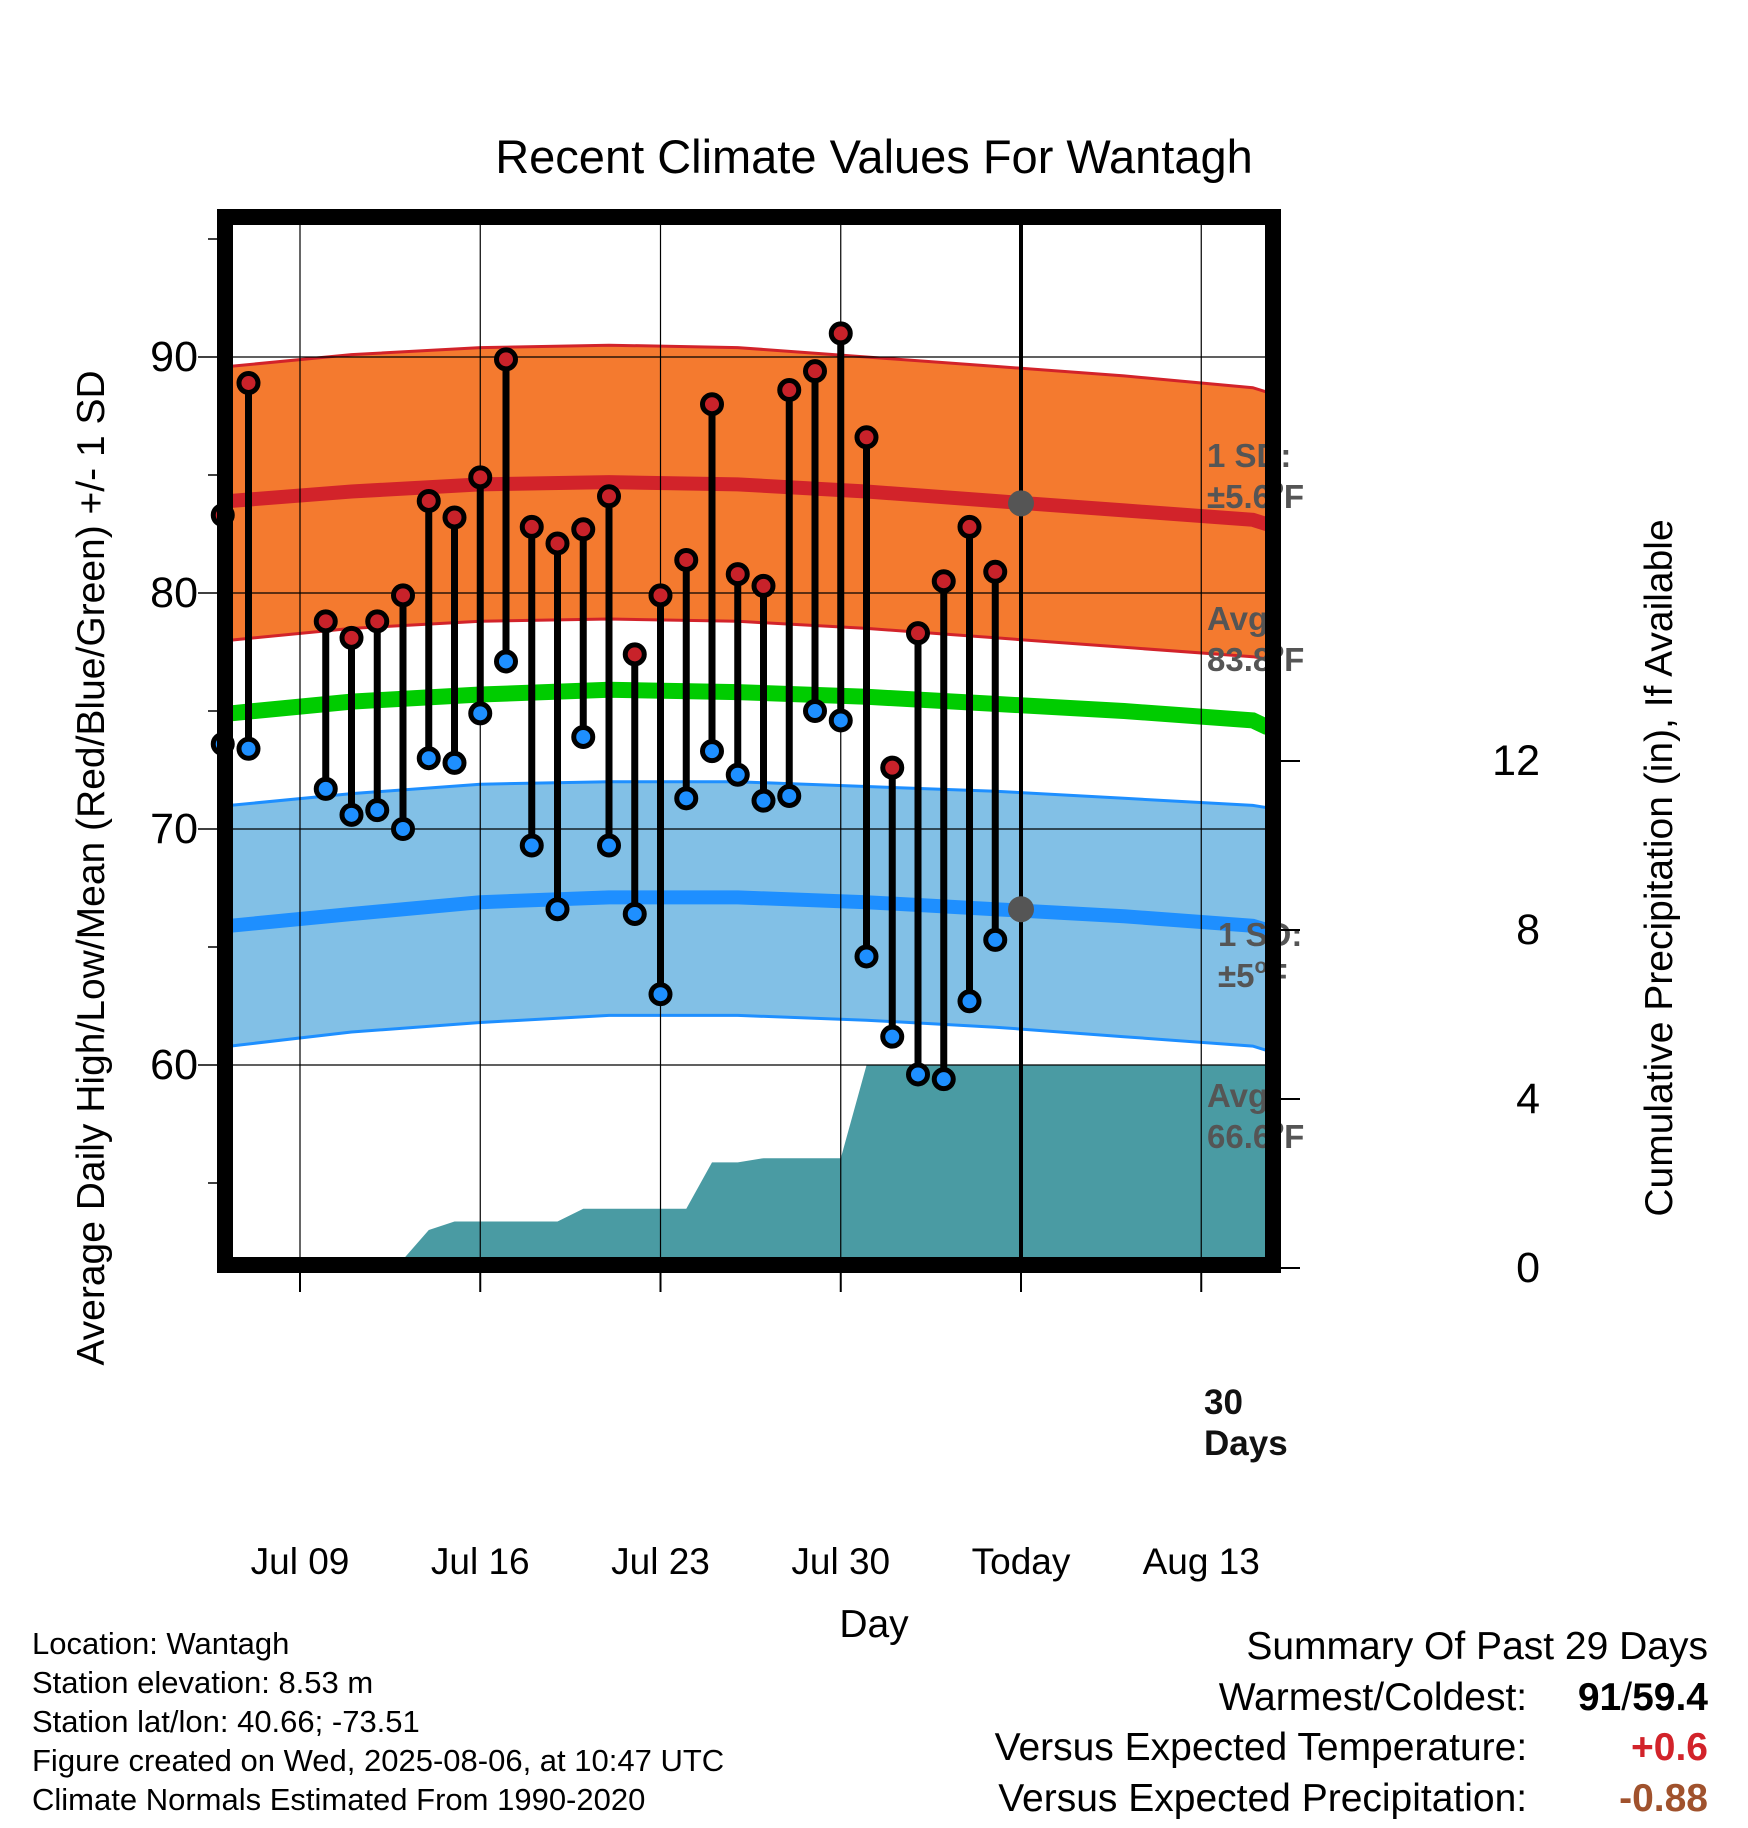  Describe the element at coordinates (749, 1166) in the screenshot. I see `precip-area` at that location.